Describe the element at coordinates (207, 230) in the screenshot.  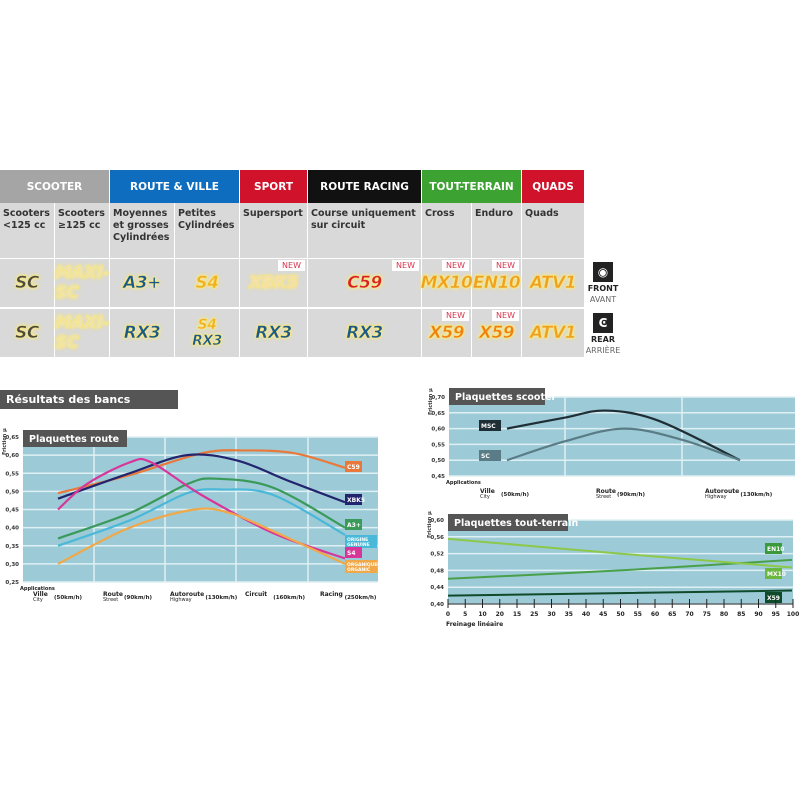
I see `column-label: Petites Cylindrées` at that location.